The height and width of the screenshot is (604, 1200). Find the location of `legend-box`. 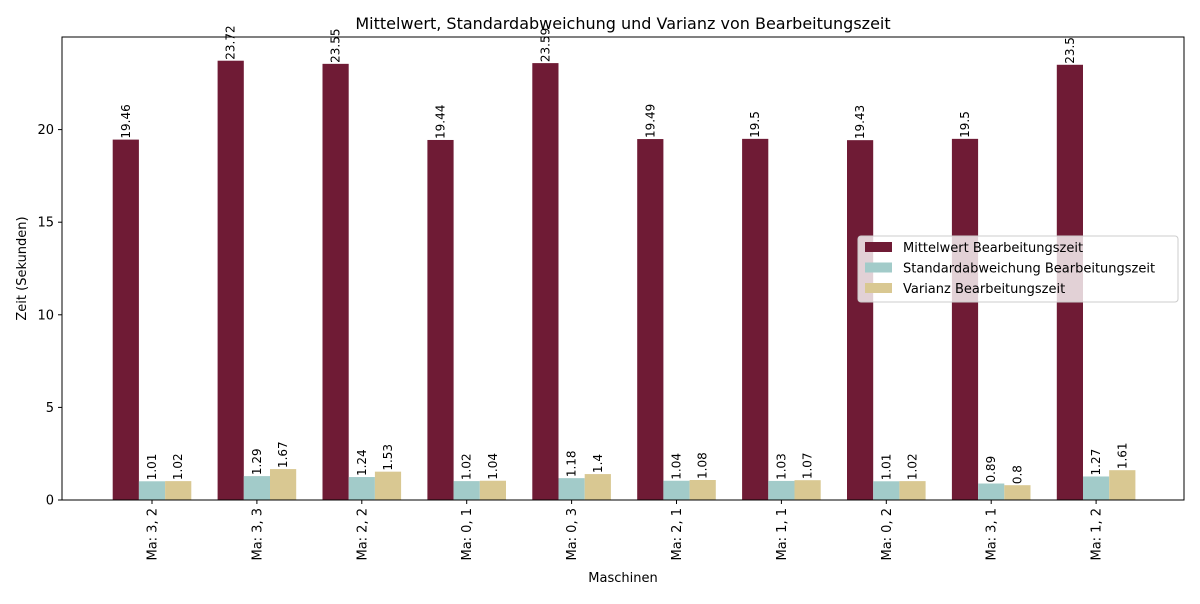

legend-box is located at coordinates (1018, 269).